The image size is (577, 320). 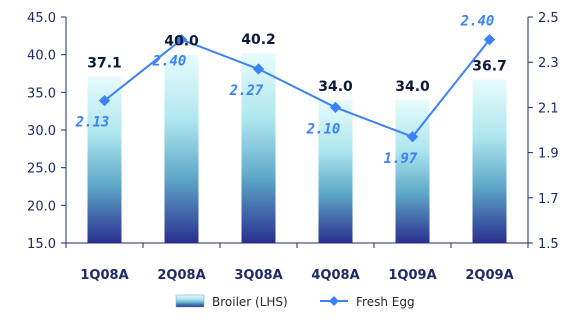 I want to click on legend-swatch-egg-marker, so click(x=334, y=301).